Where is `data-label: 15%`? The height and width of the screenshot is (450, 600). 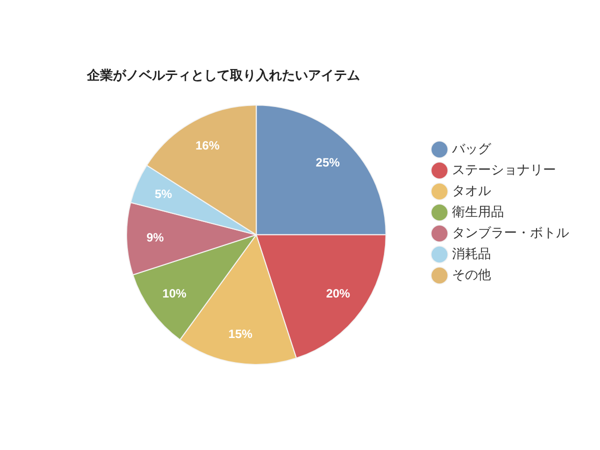
data-label: 15% is located at coordinates (240, 334).